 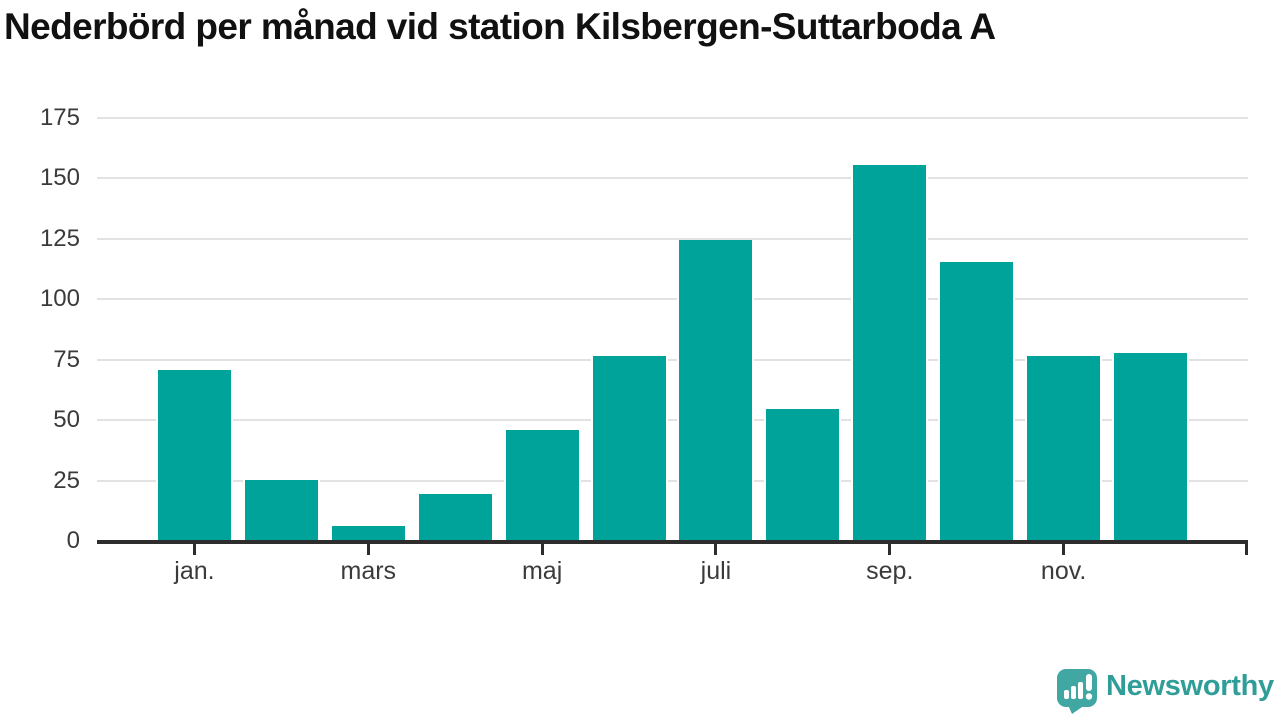 I want to click on newsworthy-wordmark: Newsworthy, so click(x=1190, y=686).